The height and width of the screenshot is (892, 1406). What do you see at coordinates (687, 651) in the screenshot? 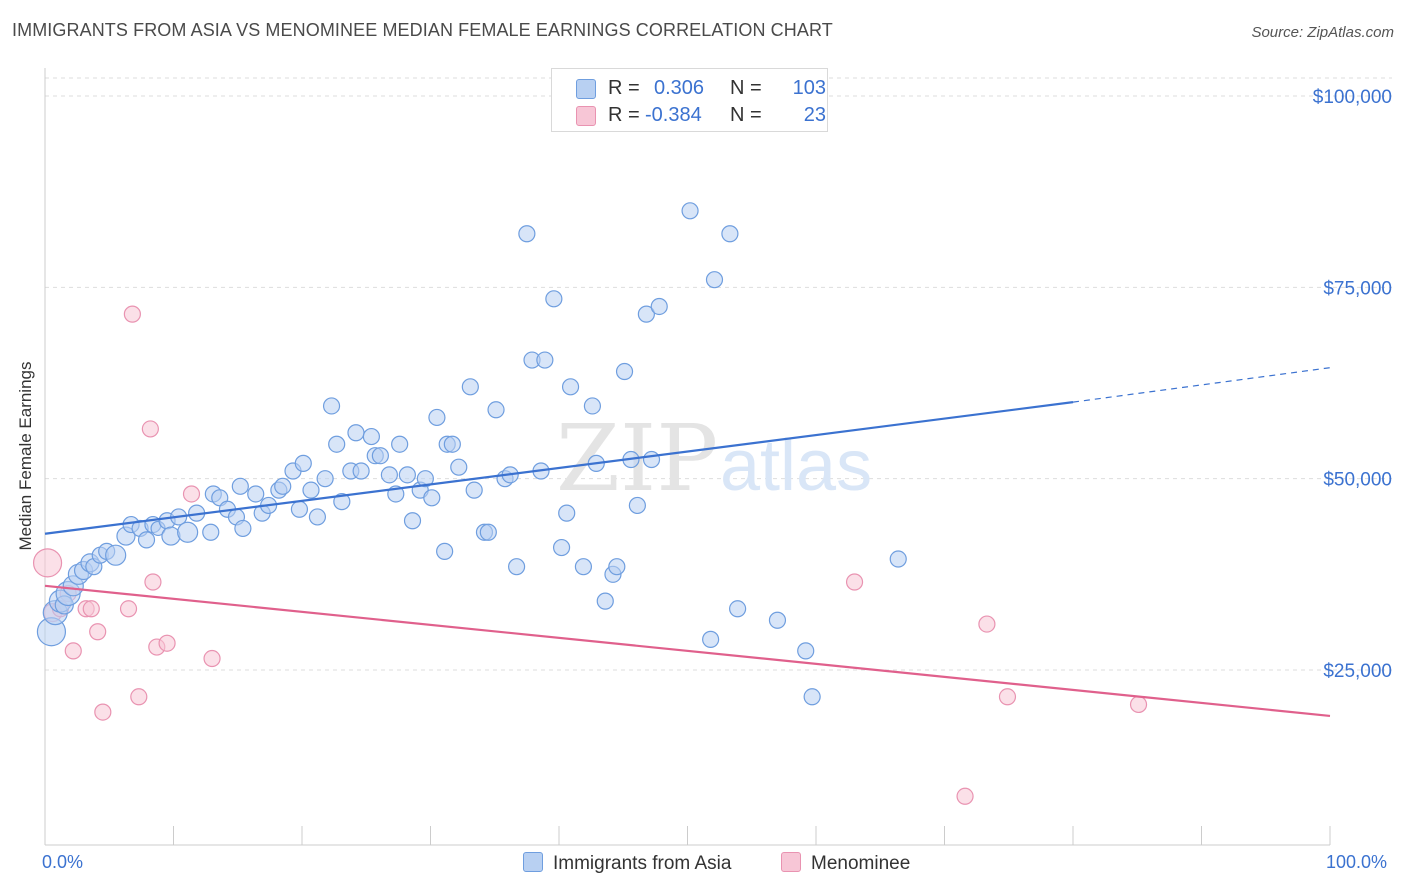
I see `menominee-trend-line` at bounding box center [687, 651].